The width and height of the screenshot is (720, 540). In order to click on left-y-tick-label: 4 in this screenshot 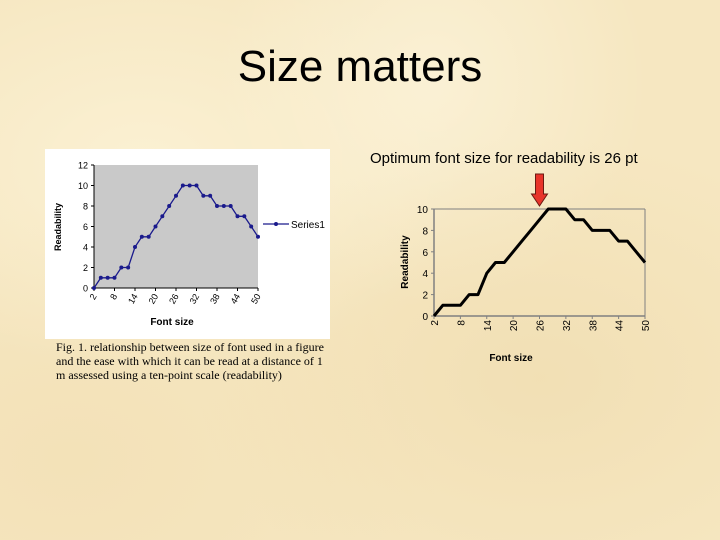, I will do `click(85, 248)`.